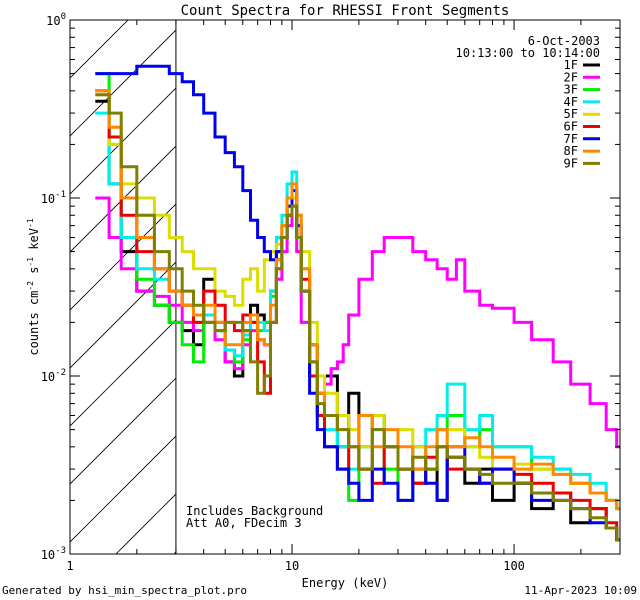  Describe the element at coordinates (571, 163) in the screenshot. I see `legend-label-9F: 9F` at that location.